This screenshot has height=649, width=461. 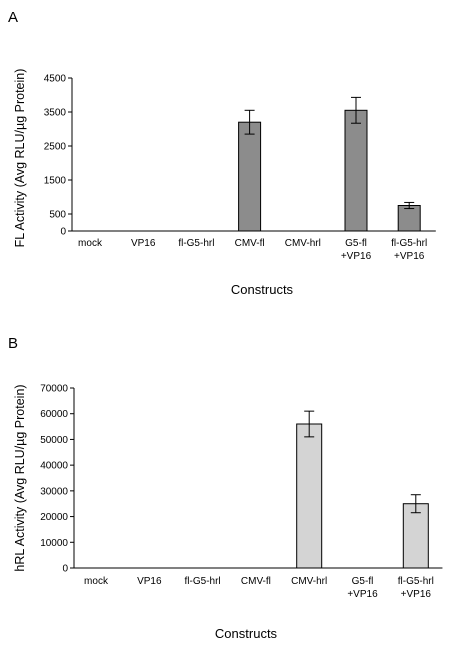 What do you see at coordinates (54, 543) in the screenshot?
I see `panel-b-y-tick-label: 10000` at bounding box center [54, 543].